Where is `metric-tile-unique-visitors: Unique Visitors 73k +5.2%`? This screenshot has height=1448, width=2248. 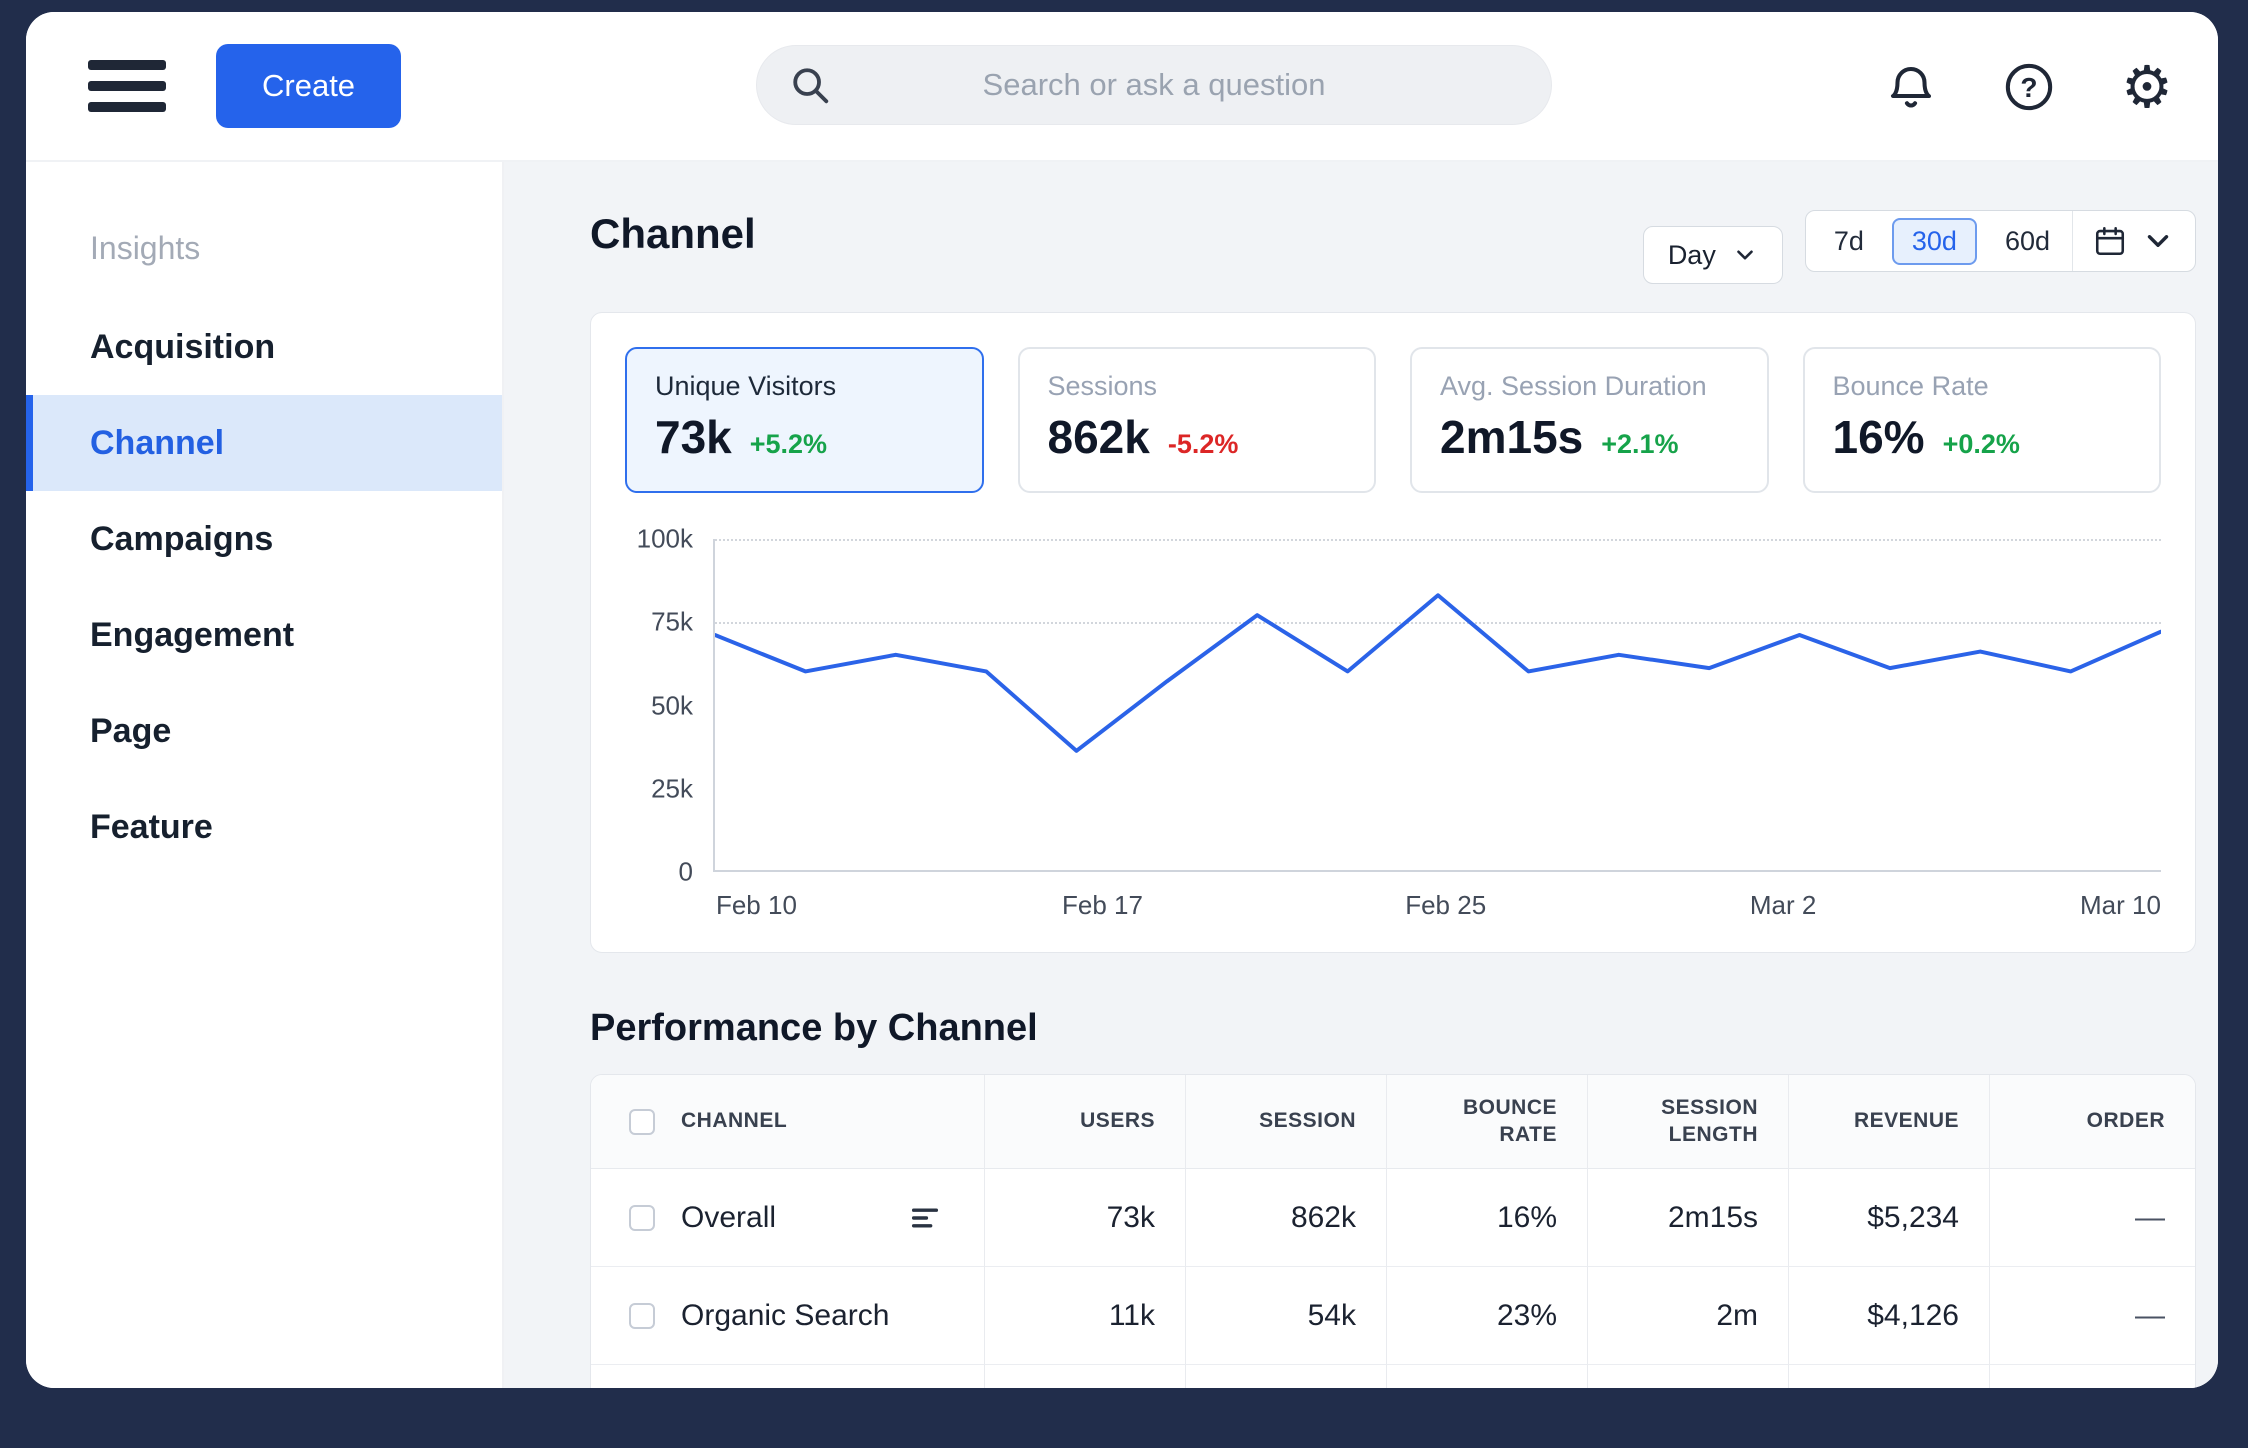 metric-tile-unique-visitors: Unique Visitors 73k +5.2% is located at coordinates (804, 420).